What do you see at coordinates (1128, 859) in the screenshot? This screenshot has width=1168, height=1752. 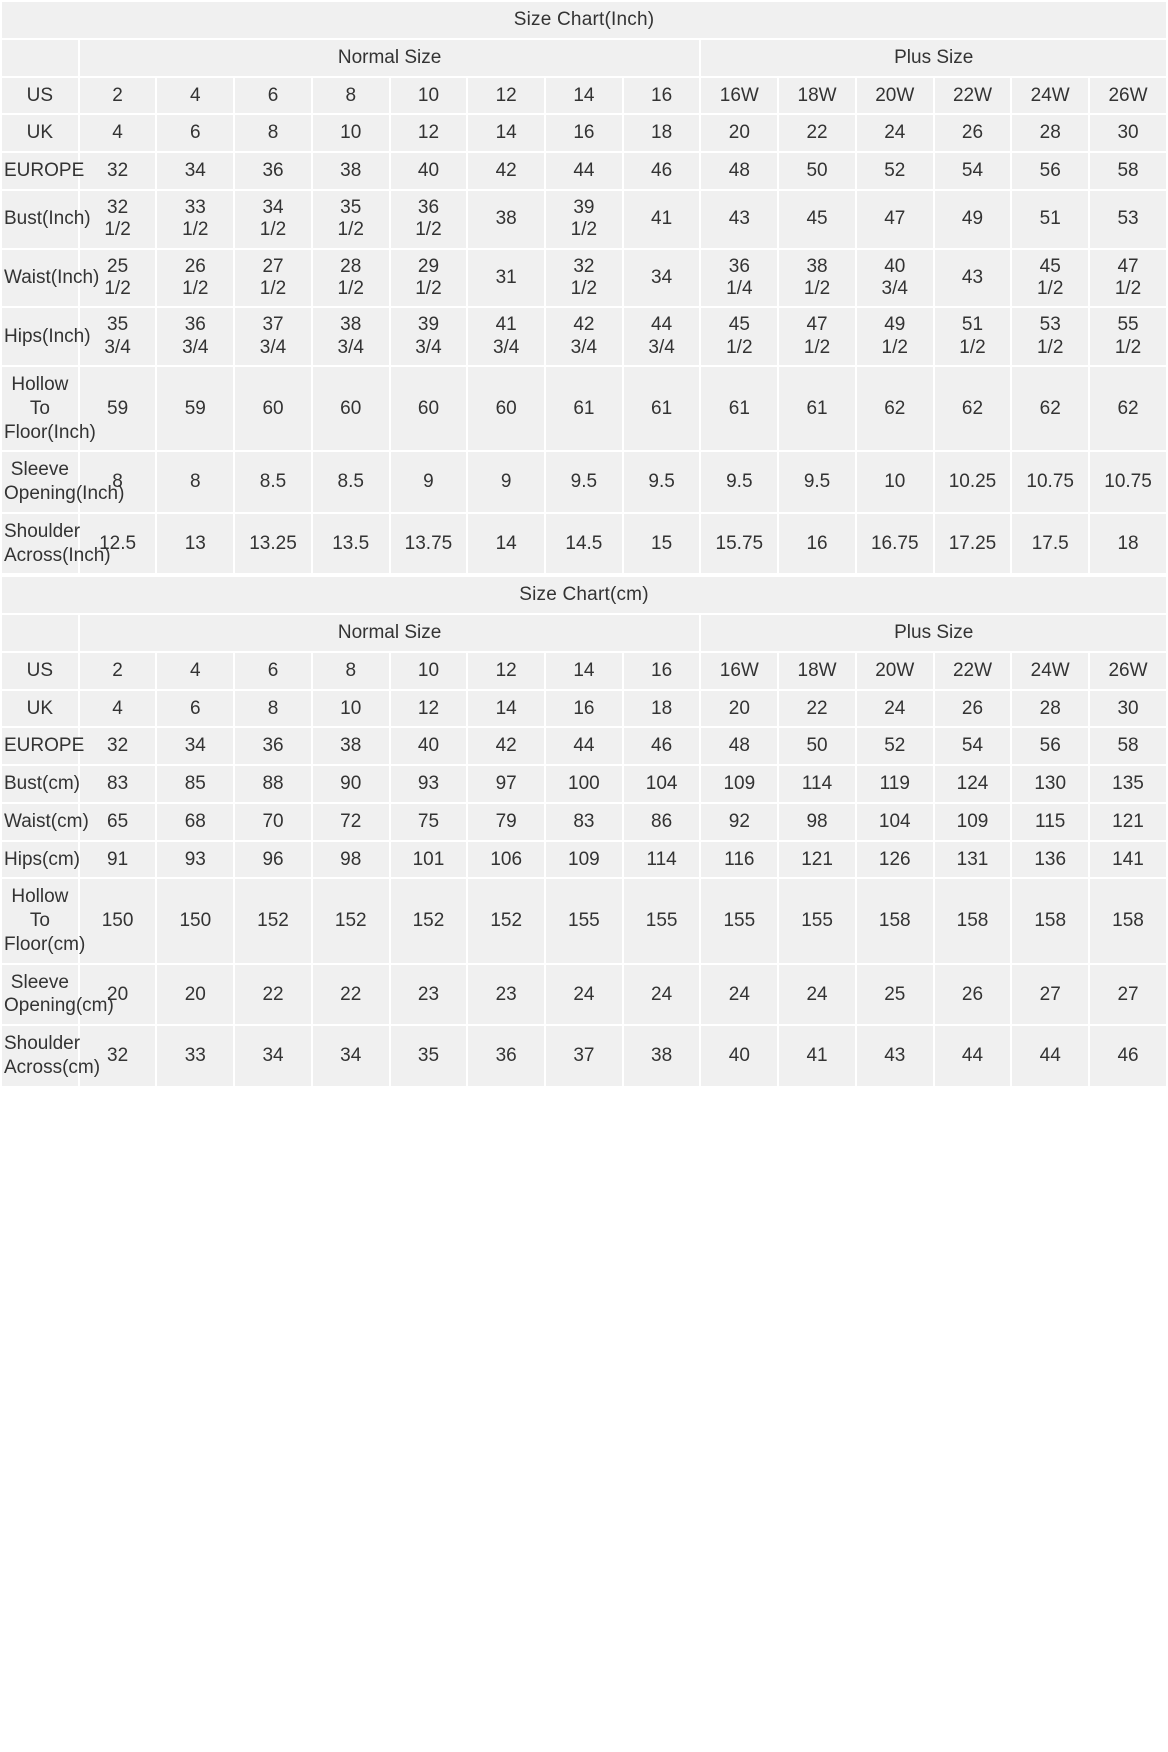 I see `table-cell: 141` at bounding box center [1128, 859].